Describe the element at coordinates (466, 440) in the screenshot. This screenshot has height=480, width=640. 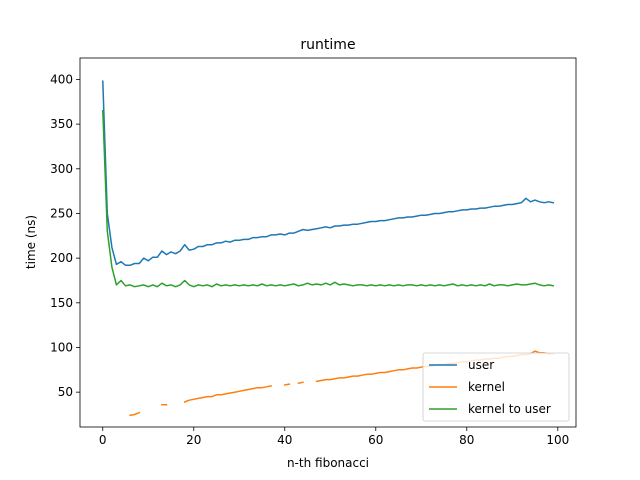
I see `x-tick-label: 80` at that location.